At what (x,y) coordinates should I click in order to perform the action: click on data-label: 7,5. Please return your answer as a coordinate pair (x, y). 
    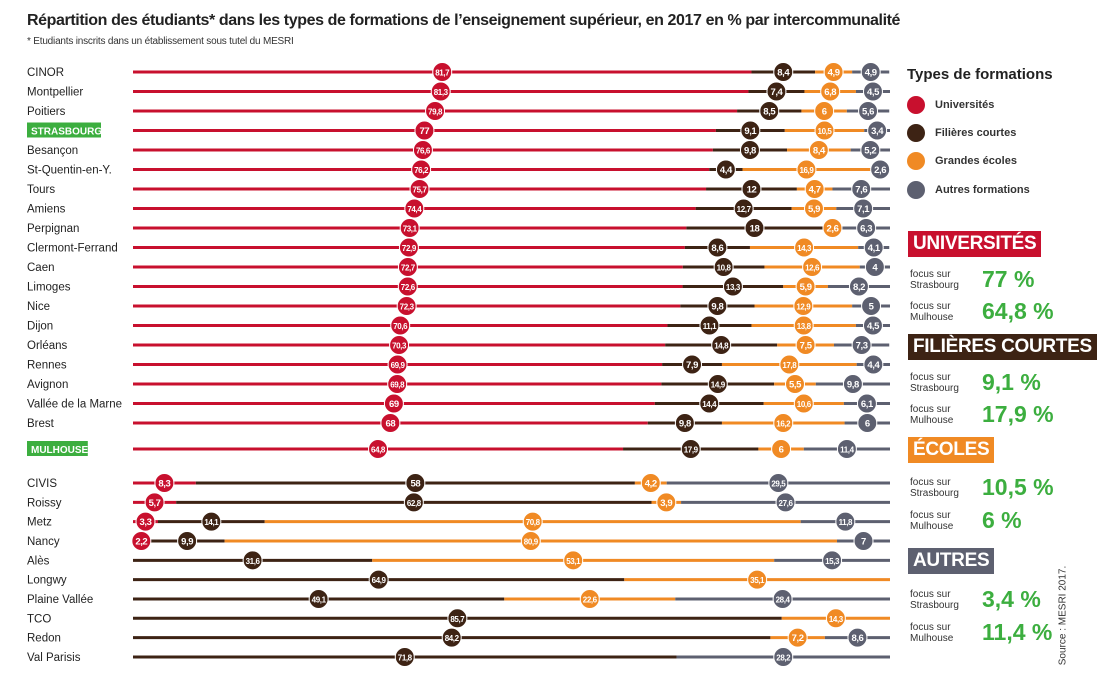
    Looking at the image, I should click on (806, 346).